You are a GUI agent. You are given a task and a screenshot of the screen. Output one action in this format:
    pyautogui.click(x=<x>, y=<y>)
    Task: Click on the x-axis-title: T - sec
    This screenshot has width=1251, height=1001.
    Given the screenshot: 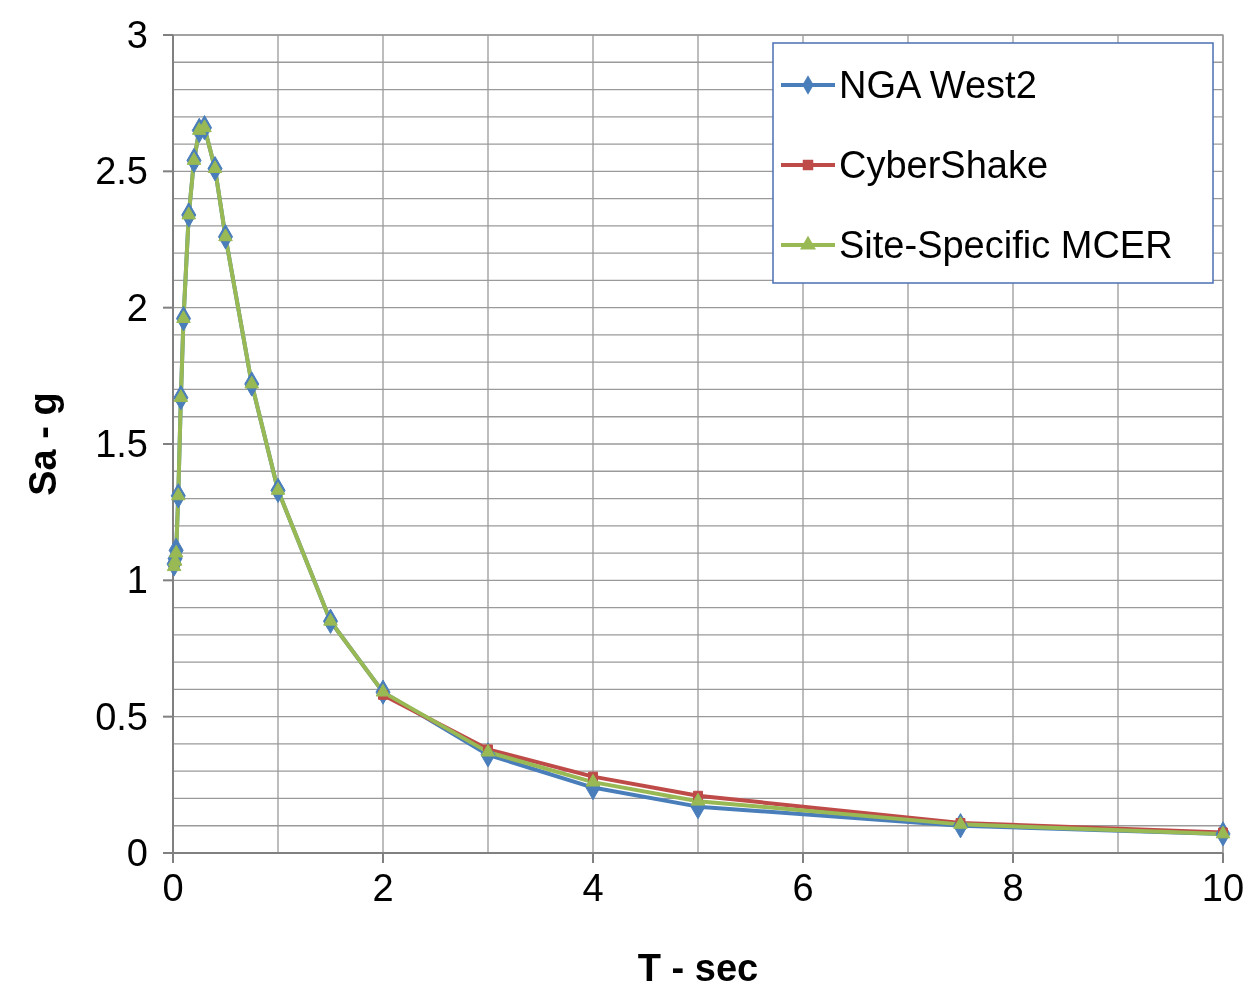 What is the action you would take?
    pyautogui.click(x=698, y=968)
    